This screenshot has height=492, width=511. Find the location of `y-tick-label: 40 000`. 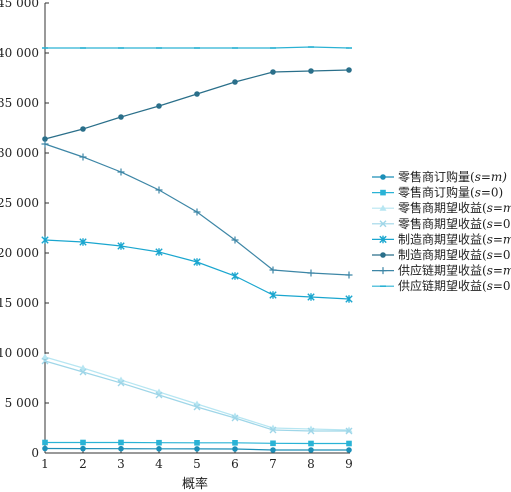

y-tick-label: 40 000 is located at coordinates (19, 53).